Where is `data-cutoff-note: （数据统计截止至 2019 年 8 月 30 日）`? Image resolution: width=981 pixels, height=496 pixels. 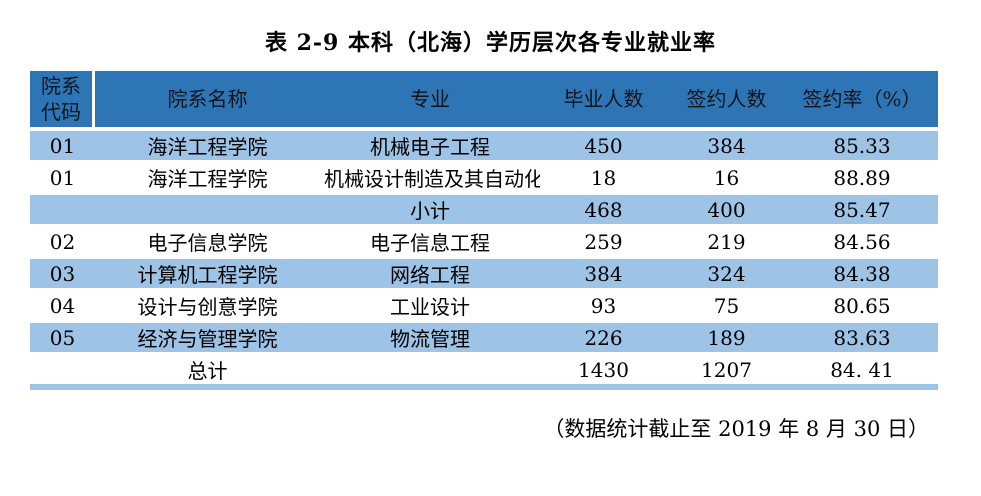 data-cutoff-note: （数据统计截止至 2019 年 8 月 30 日） is located at coordinates (736, 429).